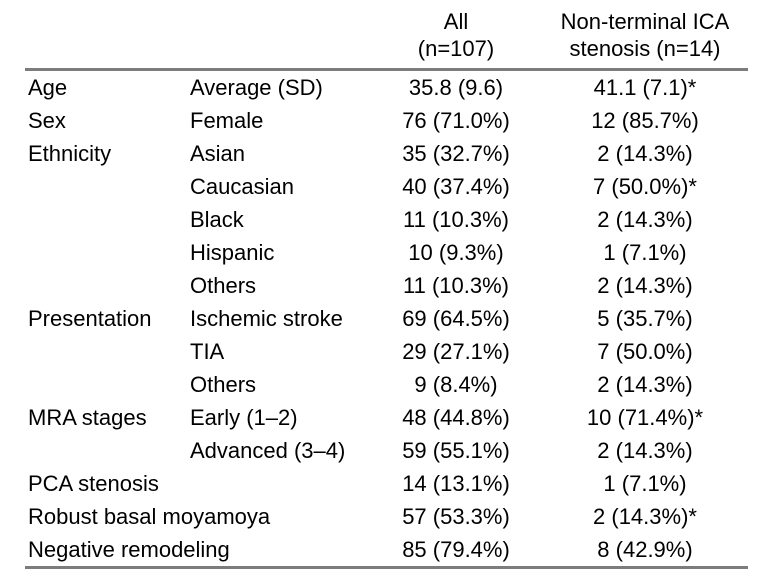 The width and height of the screenshot is (757, 581). What do you see at coordinates (456, 252) in the screenshot?
I see `row-value-all: 10 (9.3%)` at bounding box center [456, 252].